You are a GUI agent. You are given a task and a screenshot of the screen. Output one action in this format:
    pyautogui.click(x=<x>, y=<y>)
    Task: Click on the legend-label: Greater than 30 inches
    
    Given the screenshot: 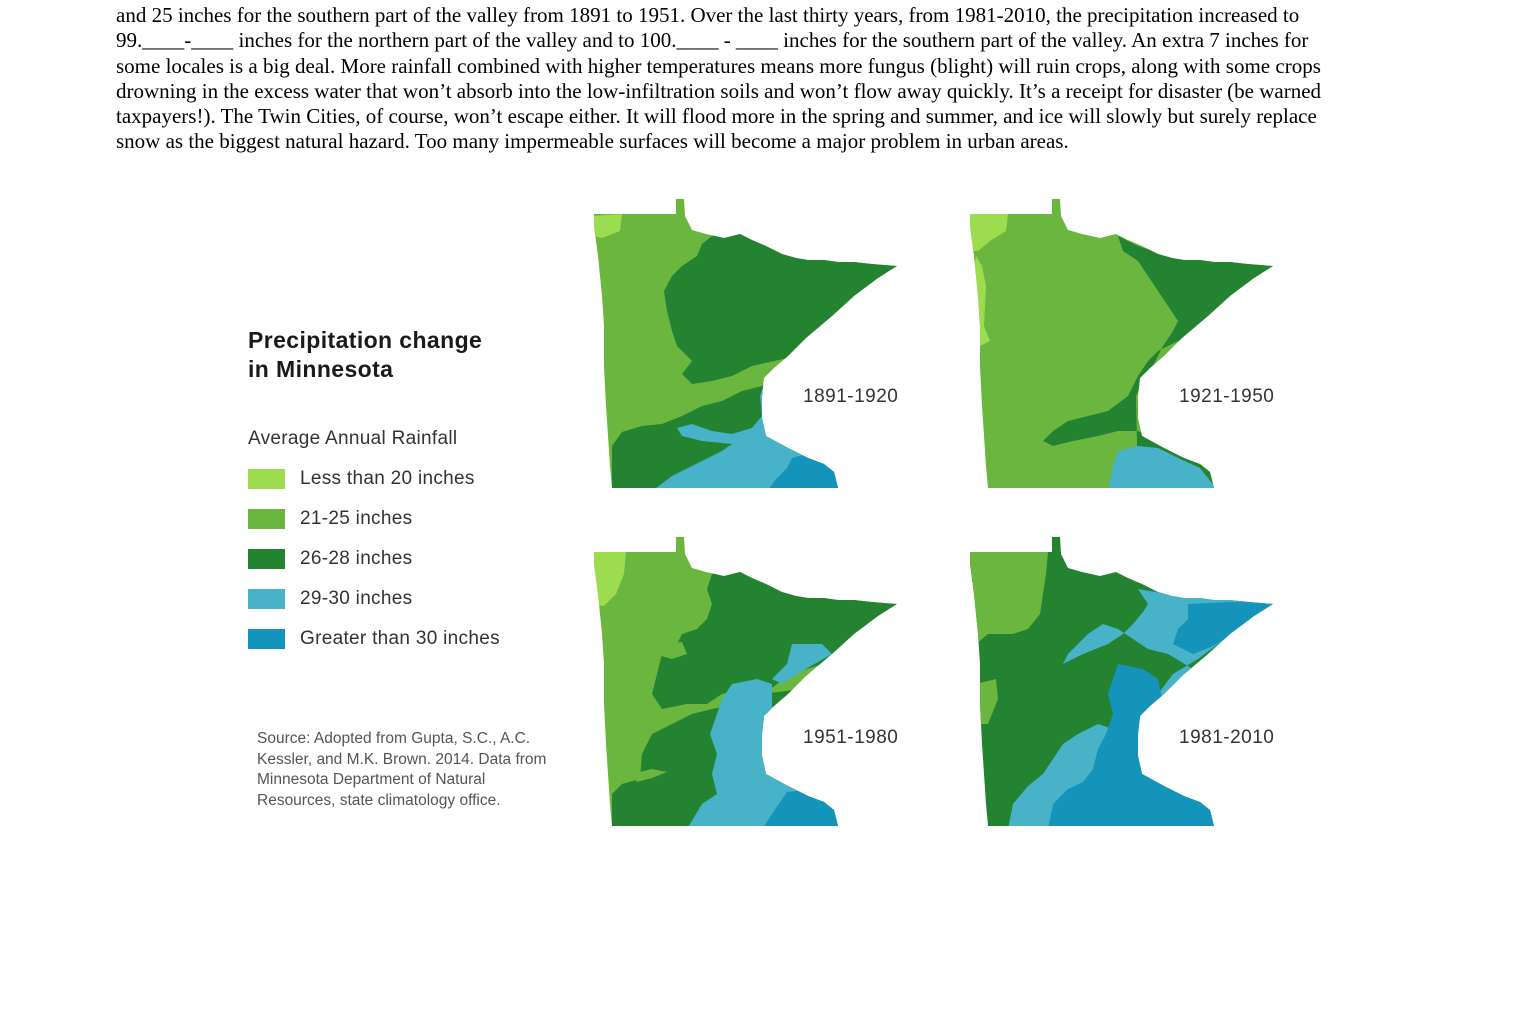 What is the action you would take?
    pyautogui.click(x=400, y=638)
    